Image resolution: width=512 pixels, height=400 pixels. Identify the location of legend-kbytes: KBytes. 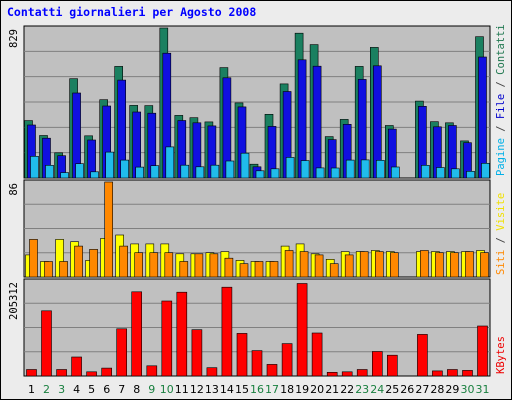
(501, 355).